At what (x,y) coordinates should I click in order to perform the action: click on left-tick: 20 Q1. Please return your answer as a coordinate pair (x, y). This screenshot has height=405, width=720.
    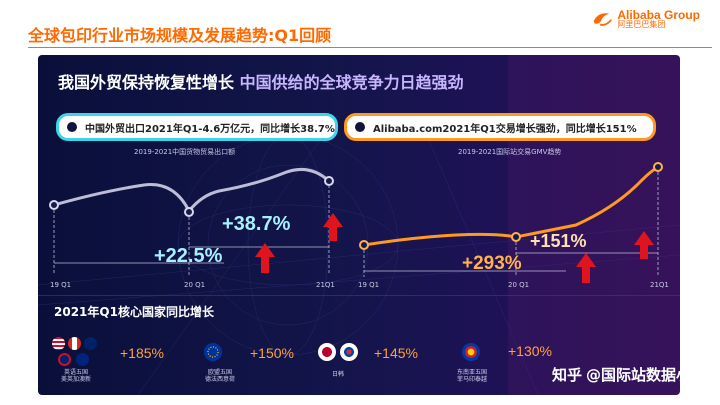
    Looking at the image, I should click on (194, 285).